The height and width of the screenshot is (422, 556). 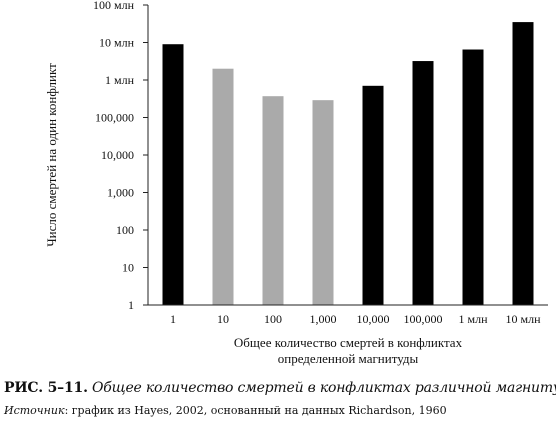 What do you see at coordinates (117, 43) in the screenshot?
I see `y-tick-label: 10 млн` at bounding box center [117, 43].